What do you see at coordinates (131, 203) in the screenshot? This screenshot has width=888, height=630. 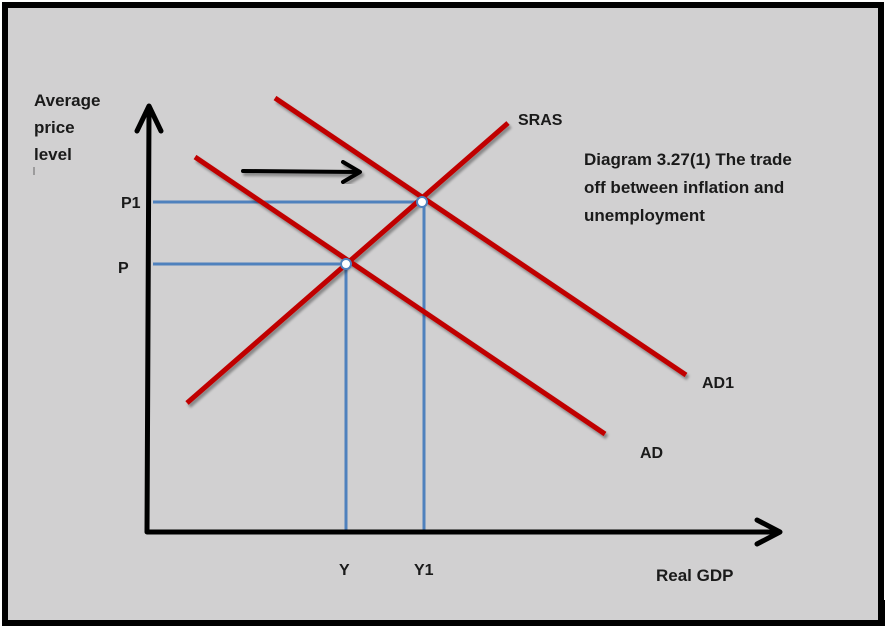 I see `price-tick-p1: P1` at bounding box center [131, 203].